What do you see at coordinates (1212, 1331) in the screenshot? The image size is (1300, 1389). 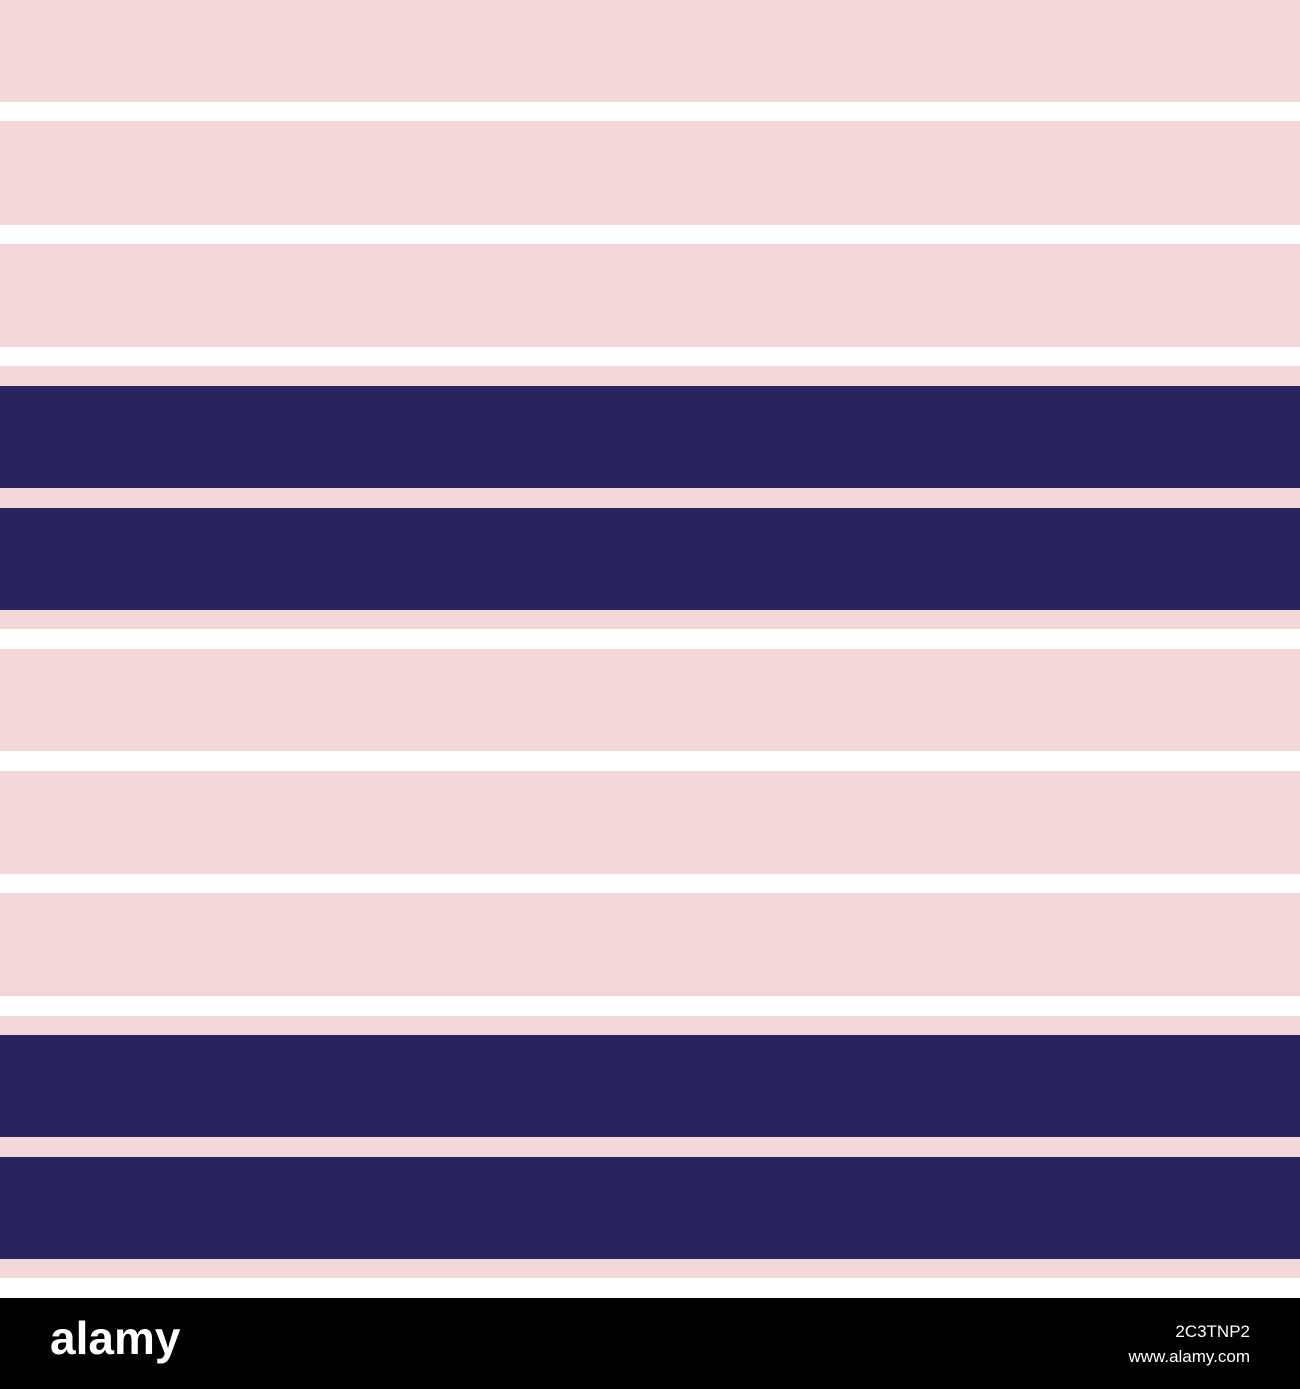 I see `image-id: 2C3TNP2` at bounding box center [1212, 1331].